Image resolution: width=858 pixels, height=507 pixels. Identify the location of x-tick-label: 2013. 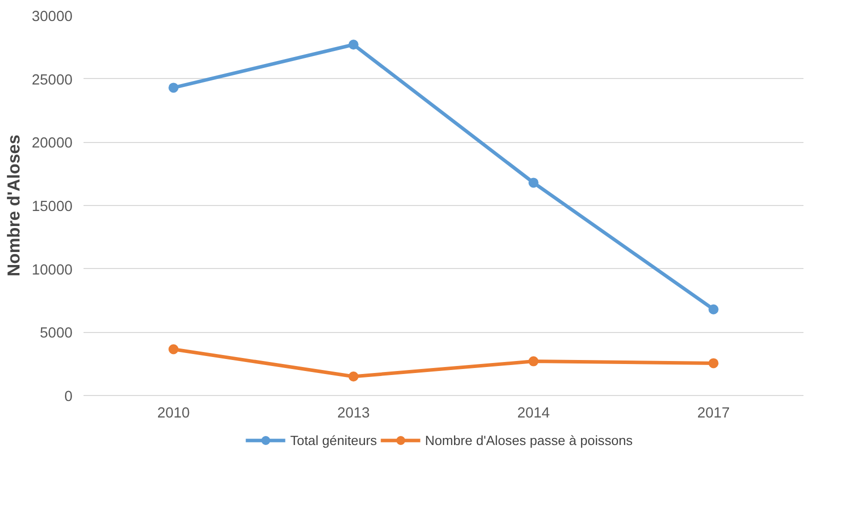
(353, 414).